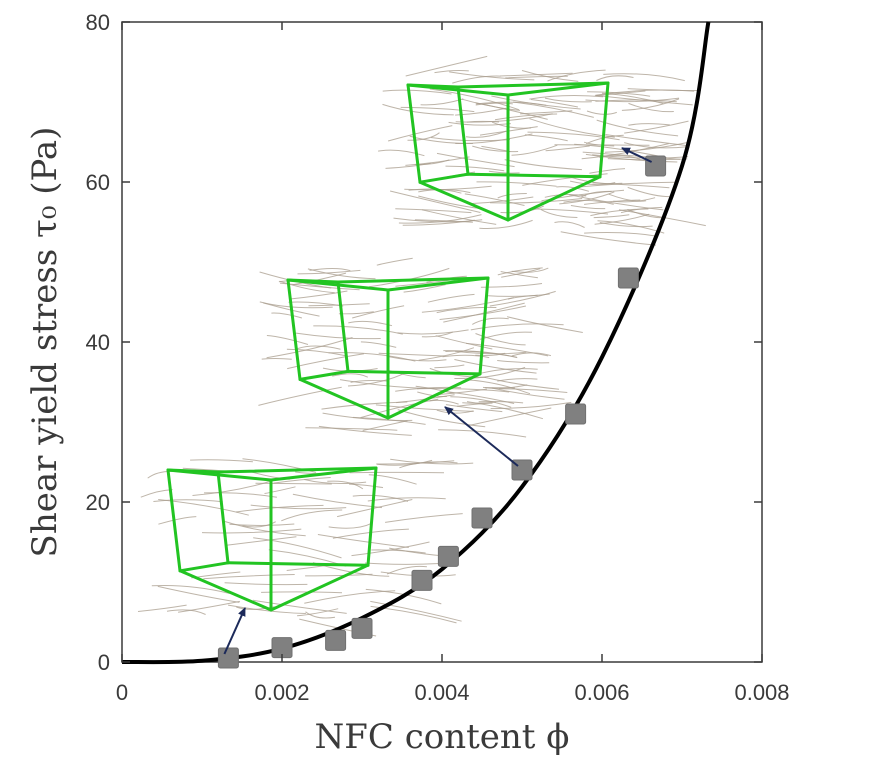 The height and width of the screenshot is (769, 889). What do you see at coordinates (441, 692) in the screenshot?
I see `x-tick-label: 0.004` at bounding box center [441, 692].